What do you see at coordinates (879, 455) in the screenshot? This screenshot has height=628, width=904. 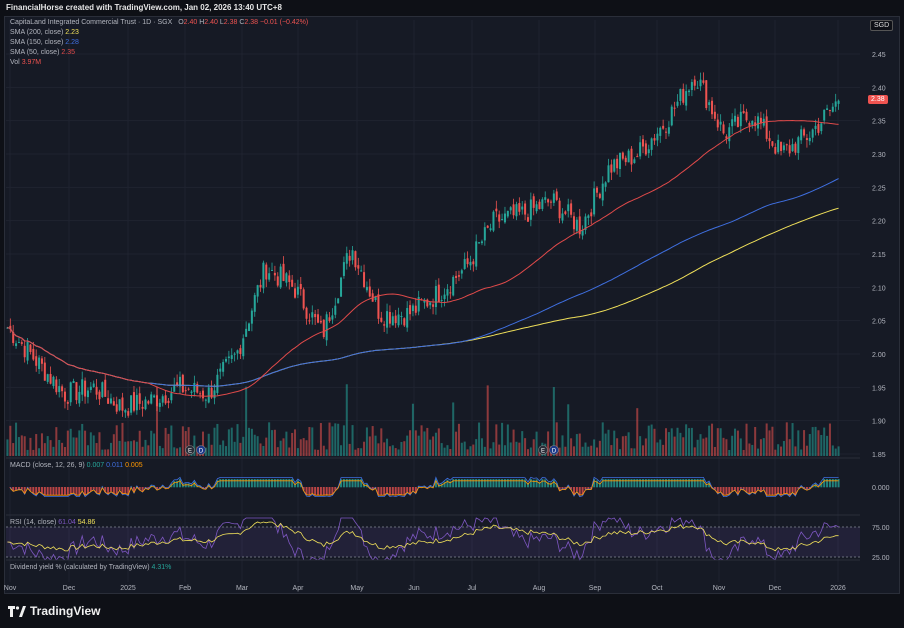 I see `y-tick-label: 1.85` at bounding box center [879, 455].